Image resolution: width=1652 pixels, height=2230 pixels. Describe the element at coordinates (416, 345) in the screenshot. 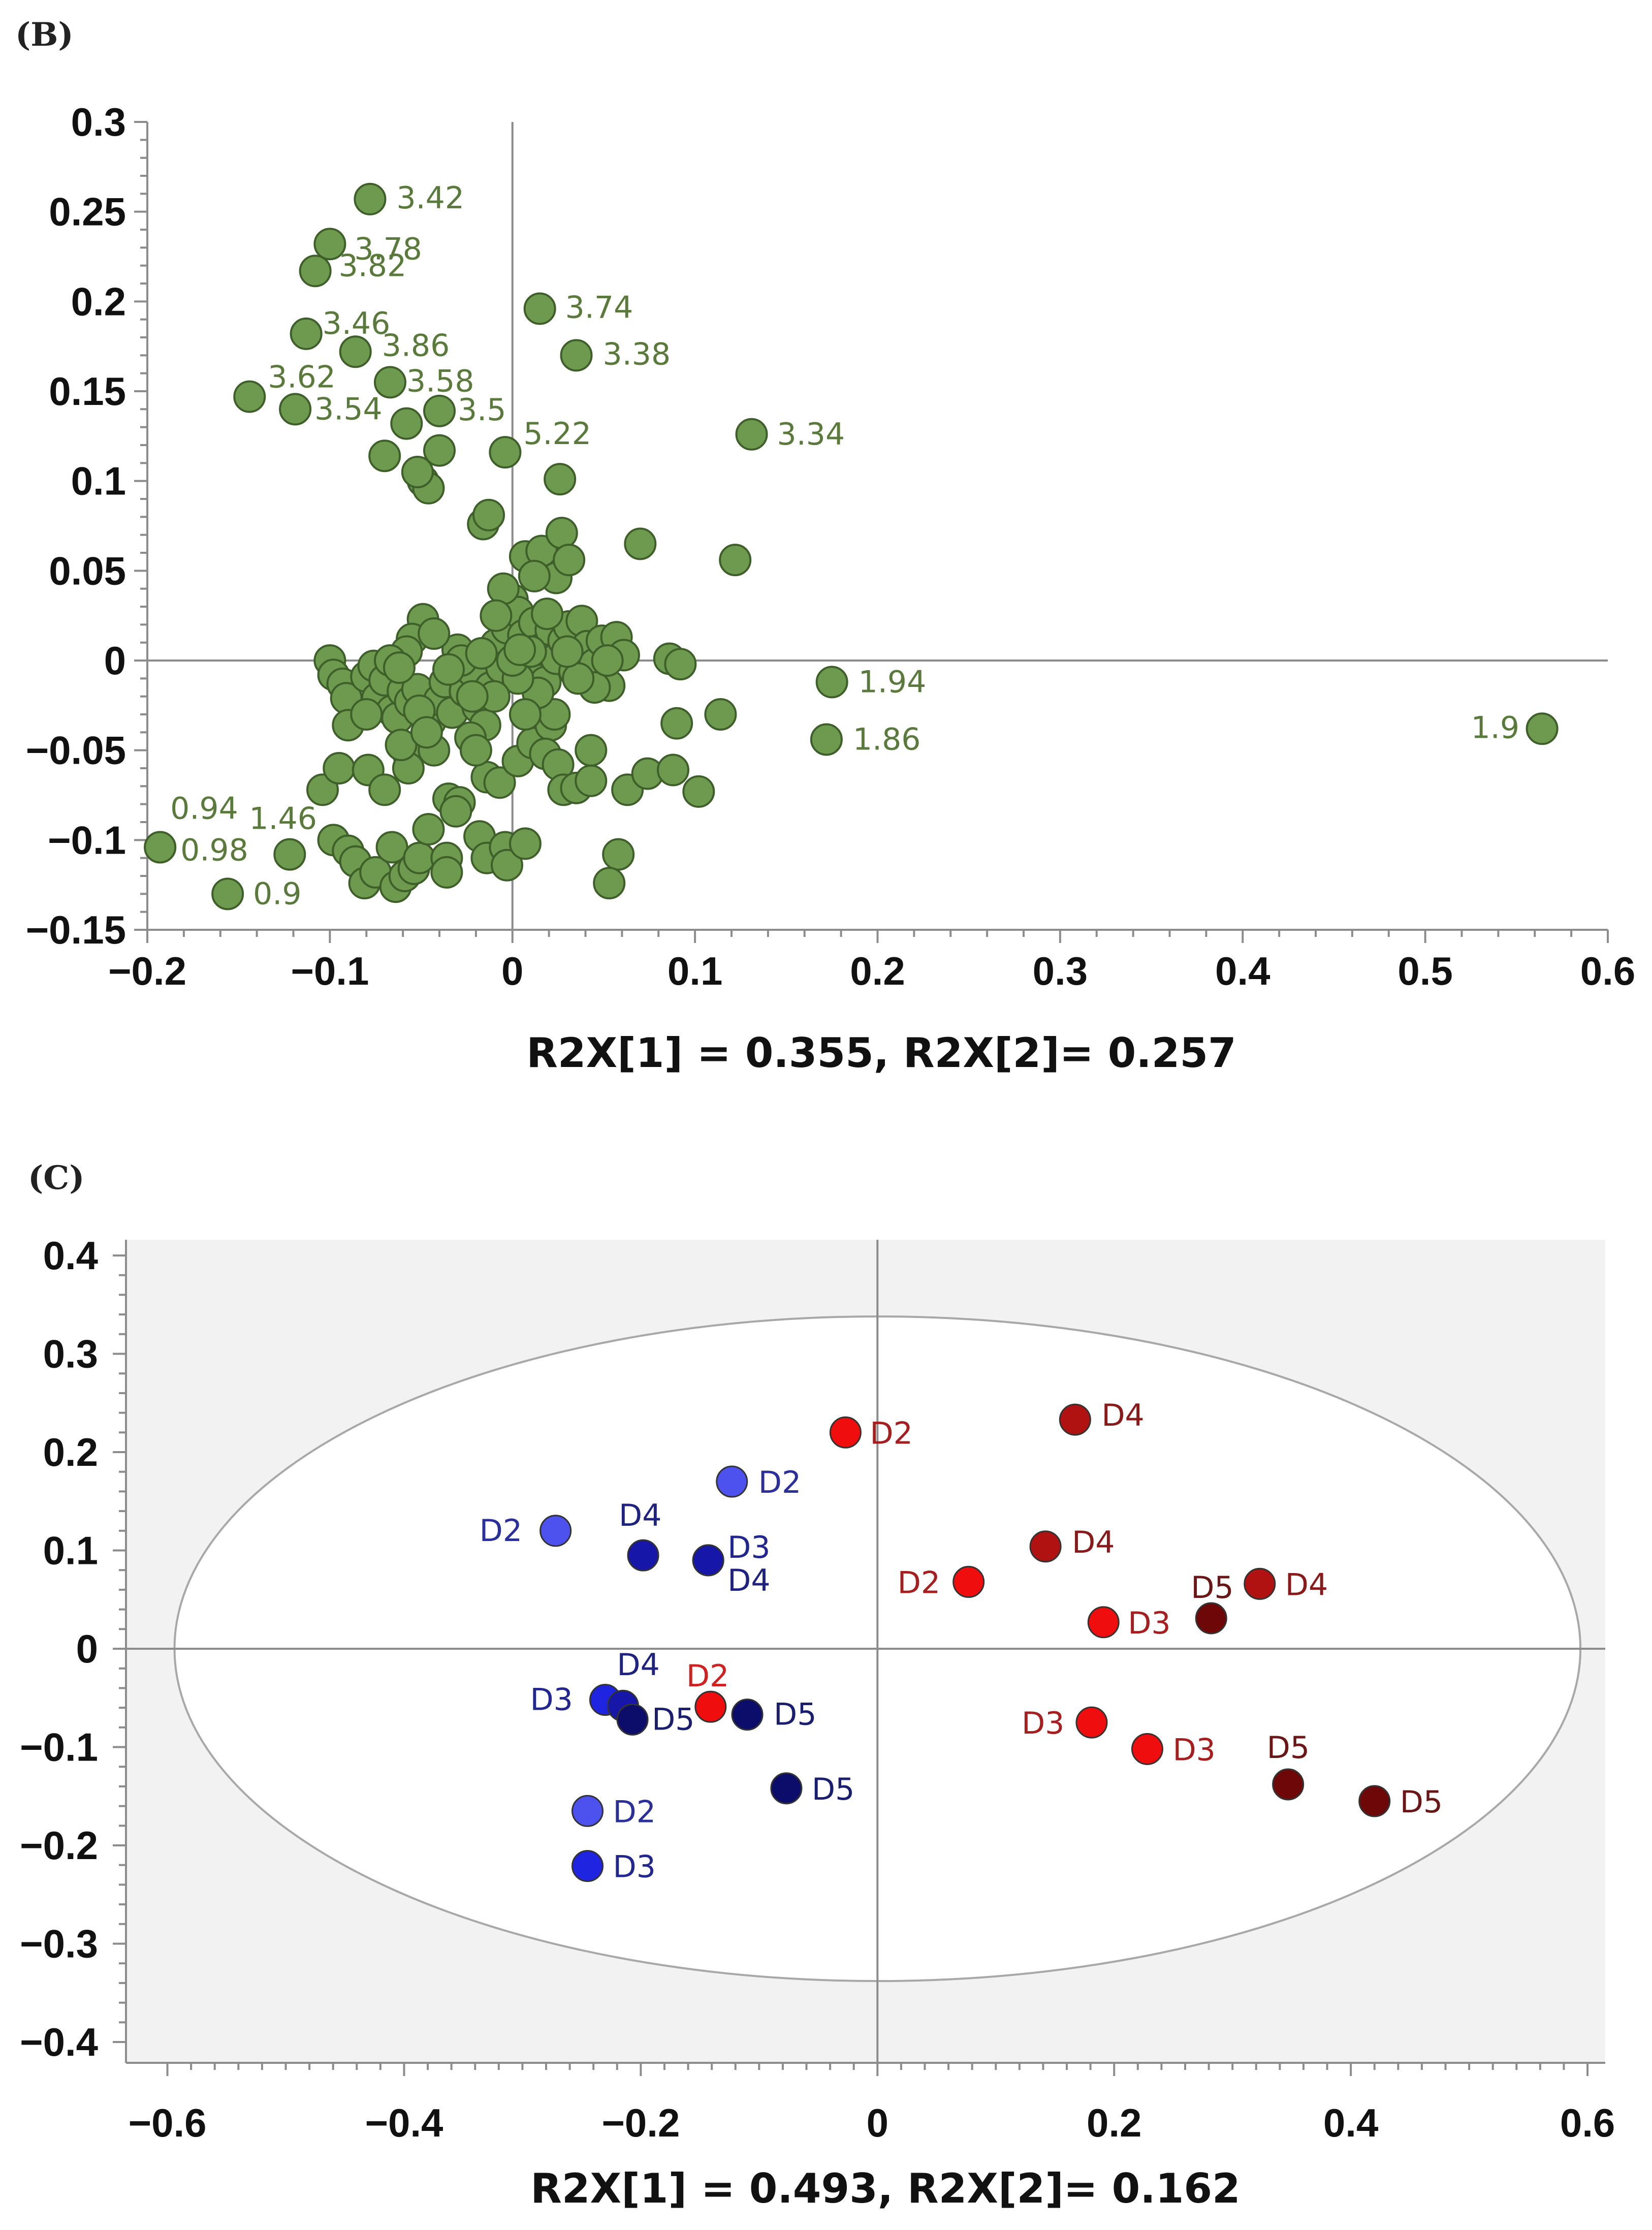

I see `chart-b-point-label: 3.86` at that location.